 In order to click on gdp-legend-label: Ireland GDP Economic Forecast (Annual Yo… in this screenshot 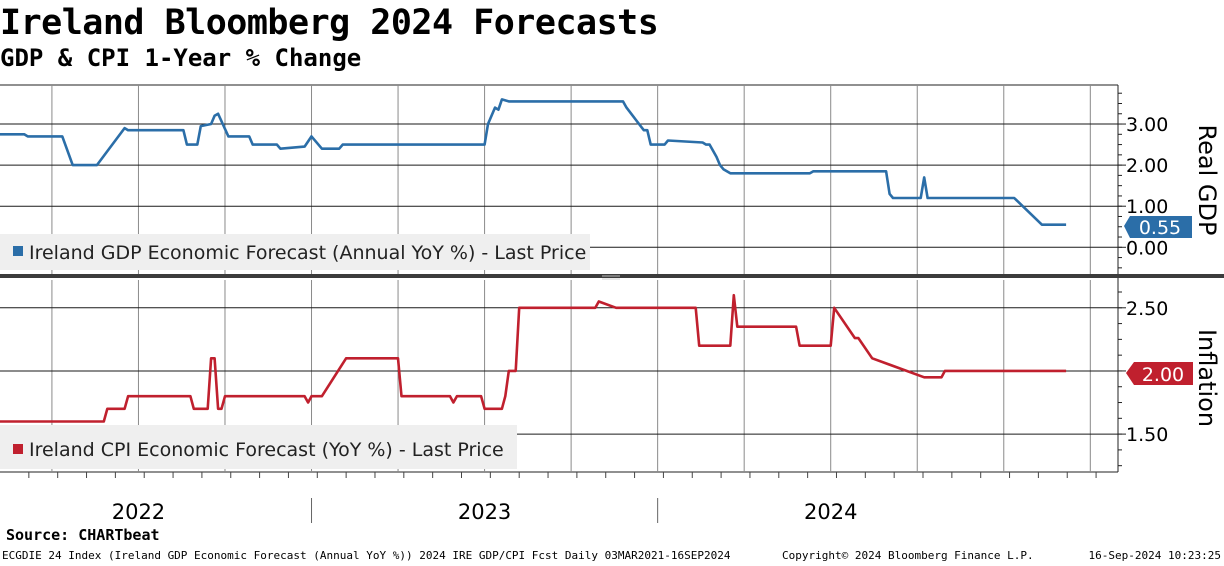, I will do `click(307, 253)`.